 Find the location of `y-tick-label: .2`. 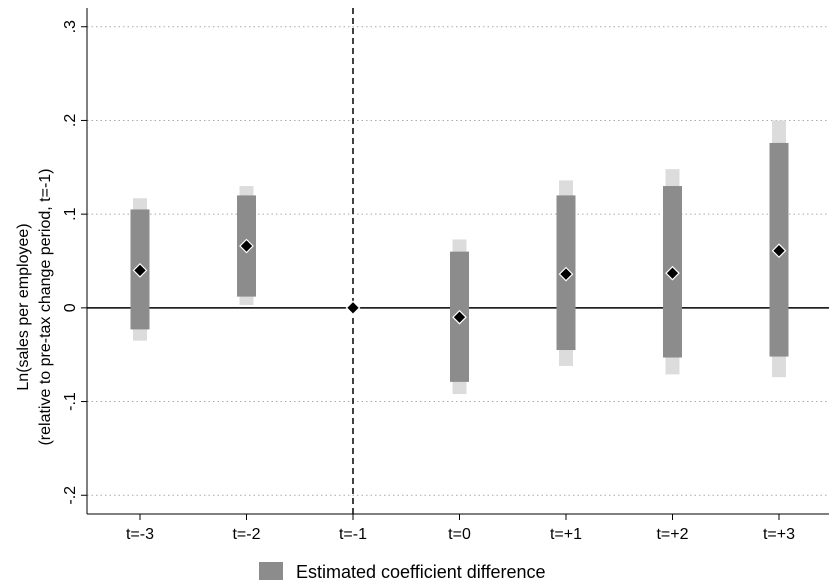

y-tick-label: .2 is located at coordinates (70, 120).